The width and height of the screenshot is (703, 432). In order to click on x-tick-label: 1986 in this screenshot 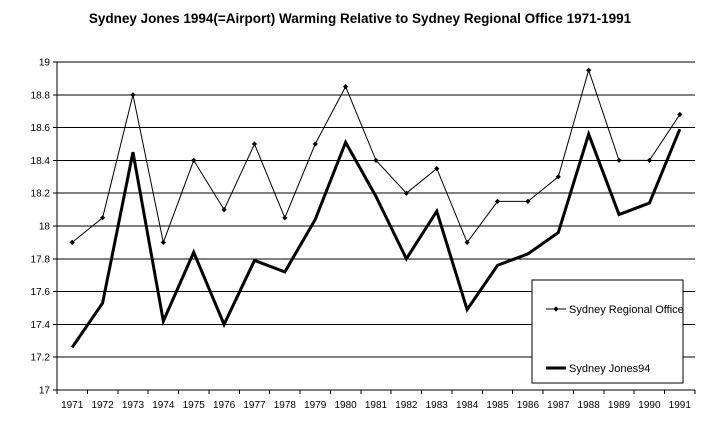, I will do `click(528, 405)`.